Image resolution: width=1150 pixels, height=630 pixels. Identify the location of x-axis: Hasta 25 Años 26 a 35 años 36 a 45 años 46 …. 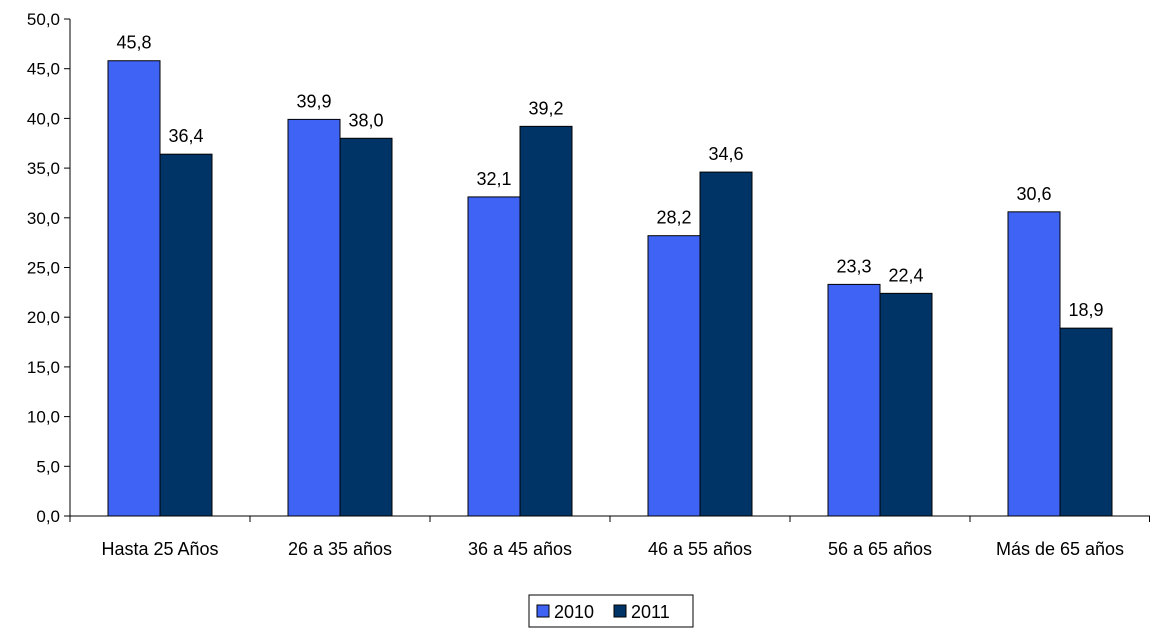
(609, 537).